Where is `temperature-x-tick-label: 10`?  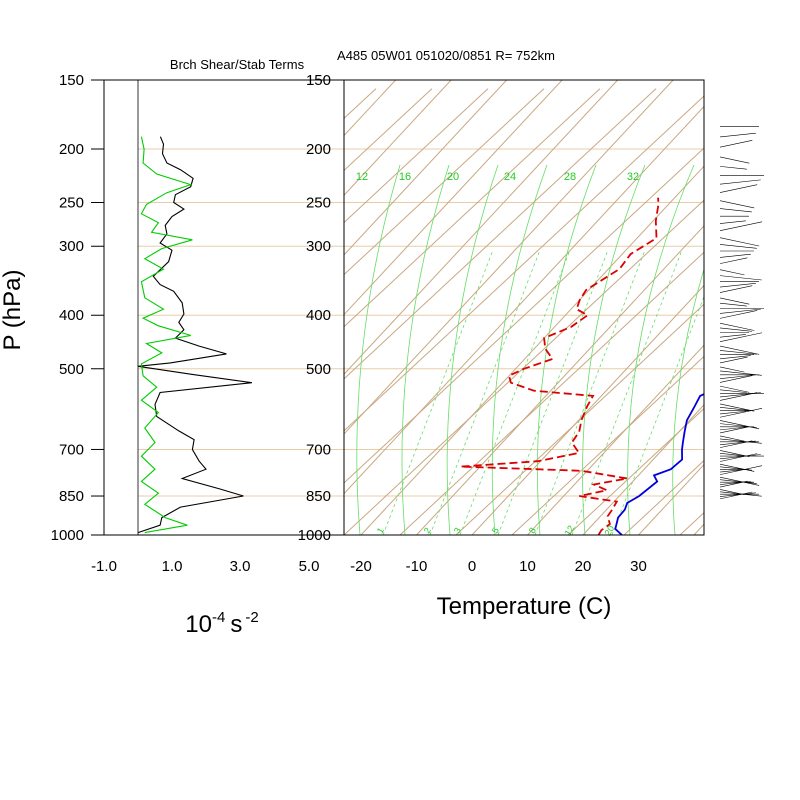 temperature-x-tick-label: 10 is located at coordinates (527, 566).